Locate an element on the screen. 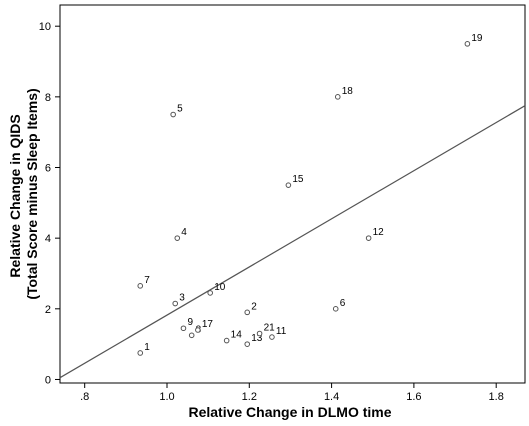 The width and height of the screenshot is (529, 426). x-tick-label: 1.4 is located at coordinates (331, 397).